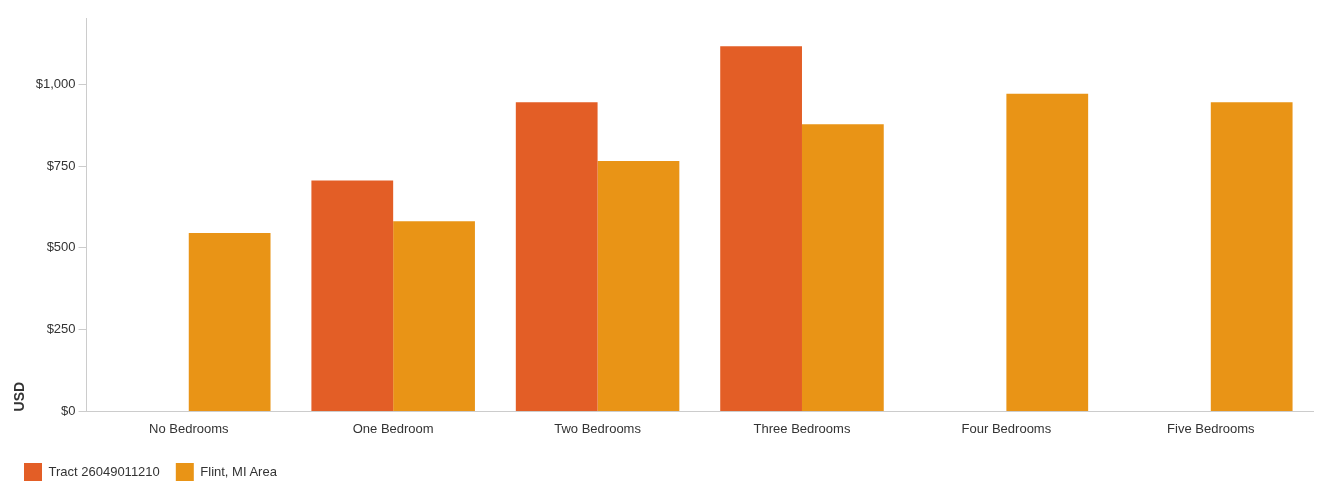  What do you see at coordinates (598, 428) in the screenshot?
I see `x-tick-label: Two Bedrooms` at bounding box center [598, 428].